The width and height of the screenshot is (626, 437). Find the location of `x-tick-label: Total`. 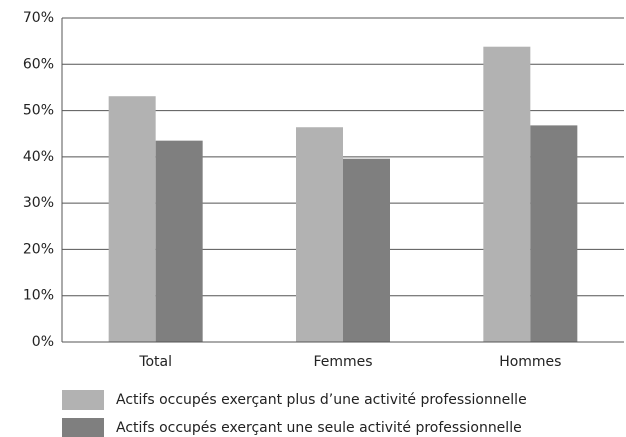

x-tick-label: Total is located at coordinates (155, 362).